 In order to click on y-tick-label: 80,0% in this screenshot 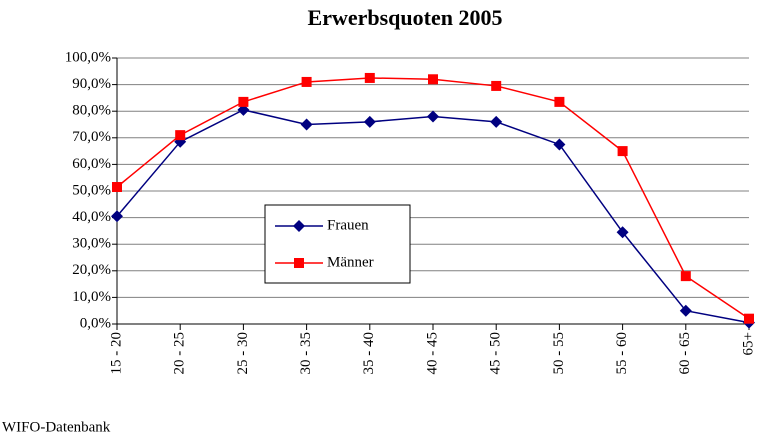, I will do `click(91, 111)`.